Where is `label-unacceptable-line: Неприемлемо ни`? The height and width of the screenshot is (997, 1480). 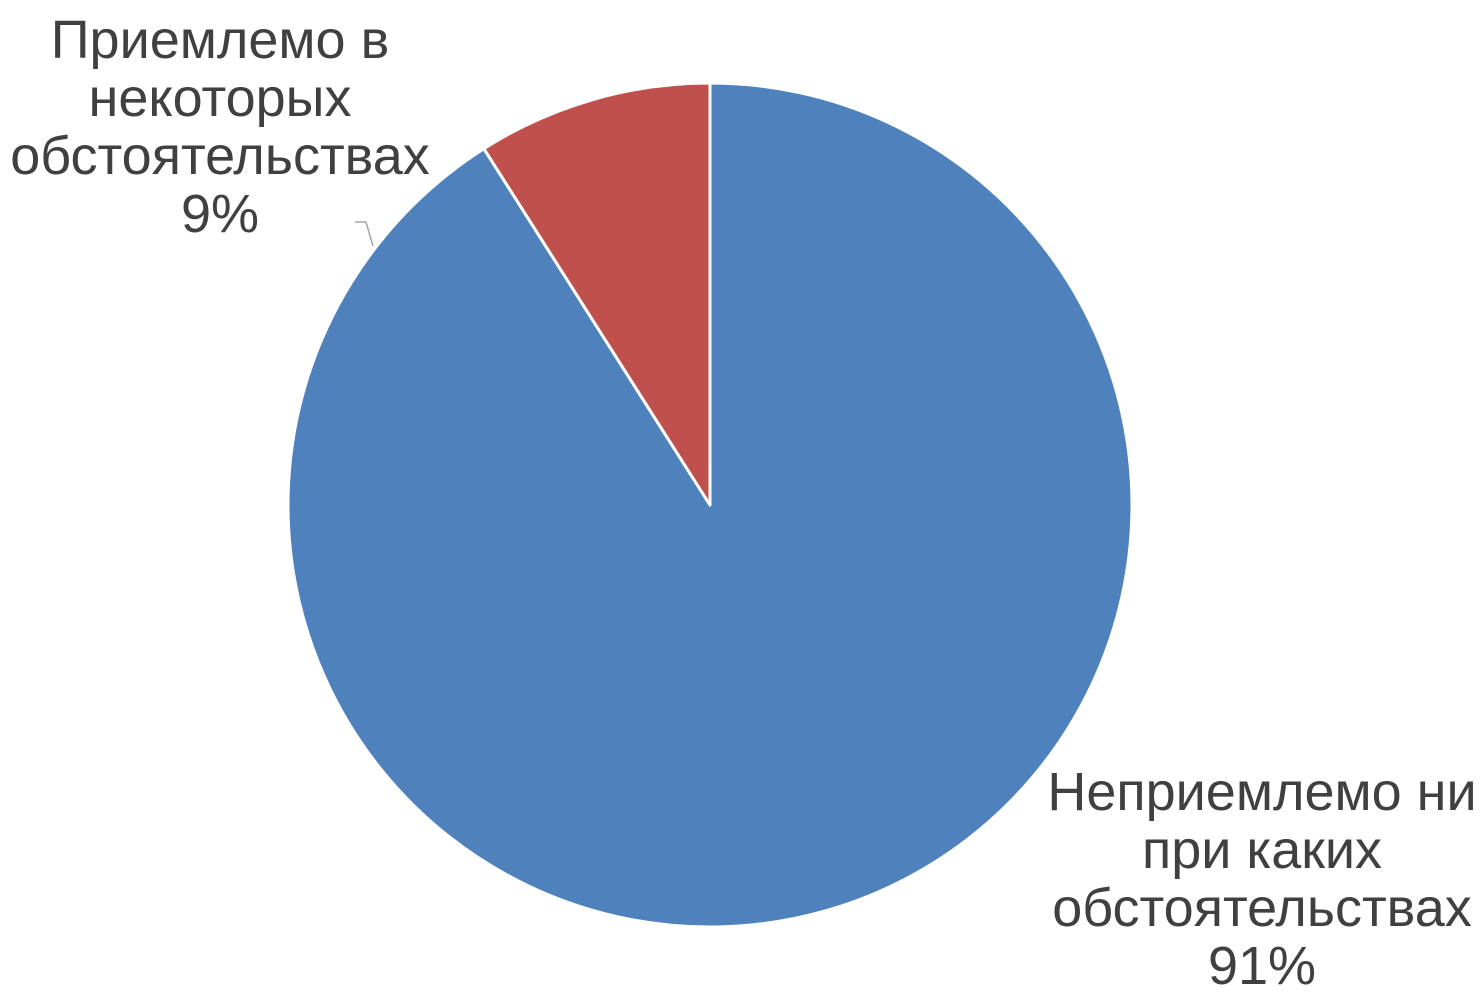
label-unacceptable-line: Неприемлемо ни is located at coordinates (1261, 792).